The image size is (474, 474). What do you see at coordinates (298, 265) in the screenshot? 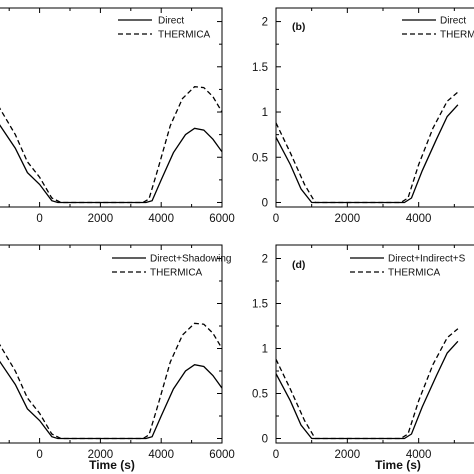
I see `panel-label: (d)` at bounding box center [298, 265].